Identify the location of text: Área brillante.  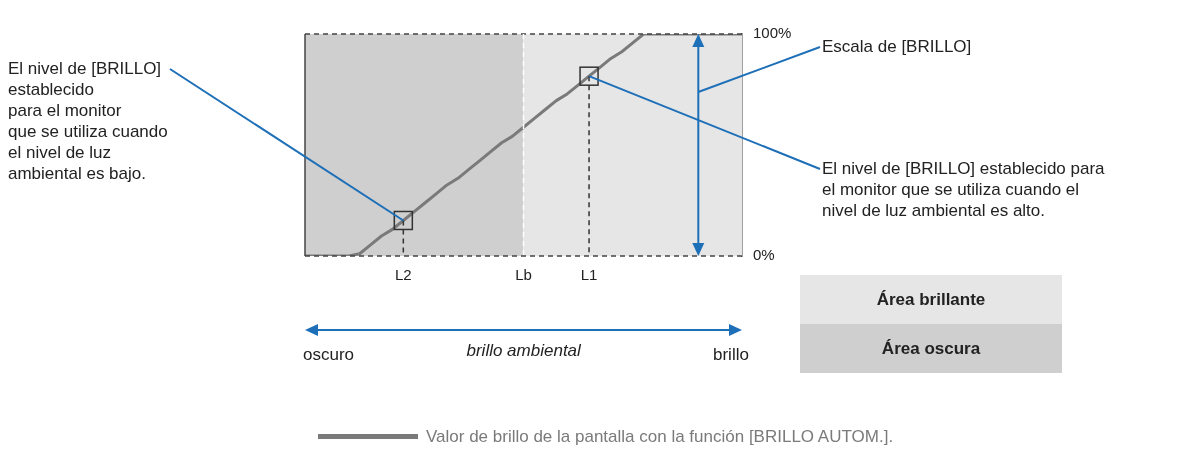
(931, 299).